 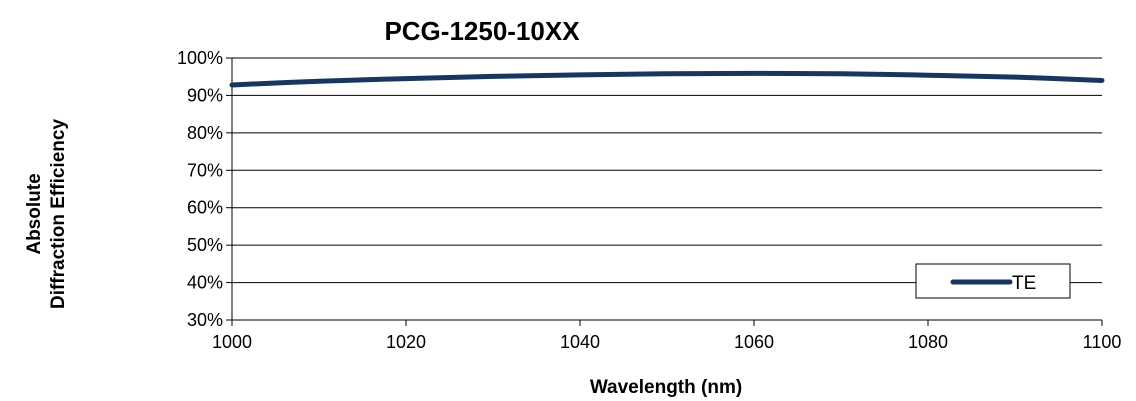 What do you see at coordinates (666, 387) in the screenshot?
I see `x-axis-title: Wavelength (nm)` at bounding box center [666, 387].